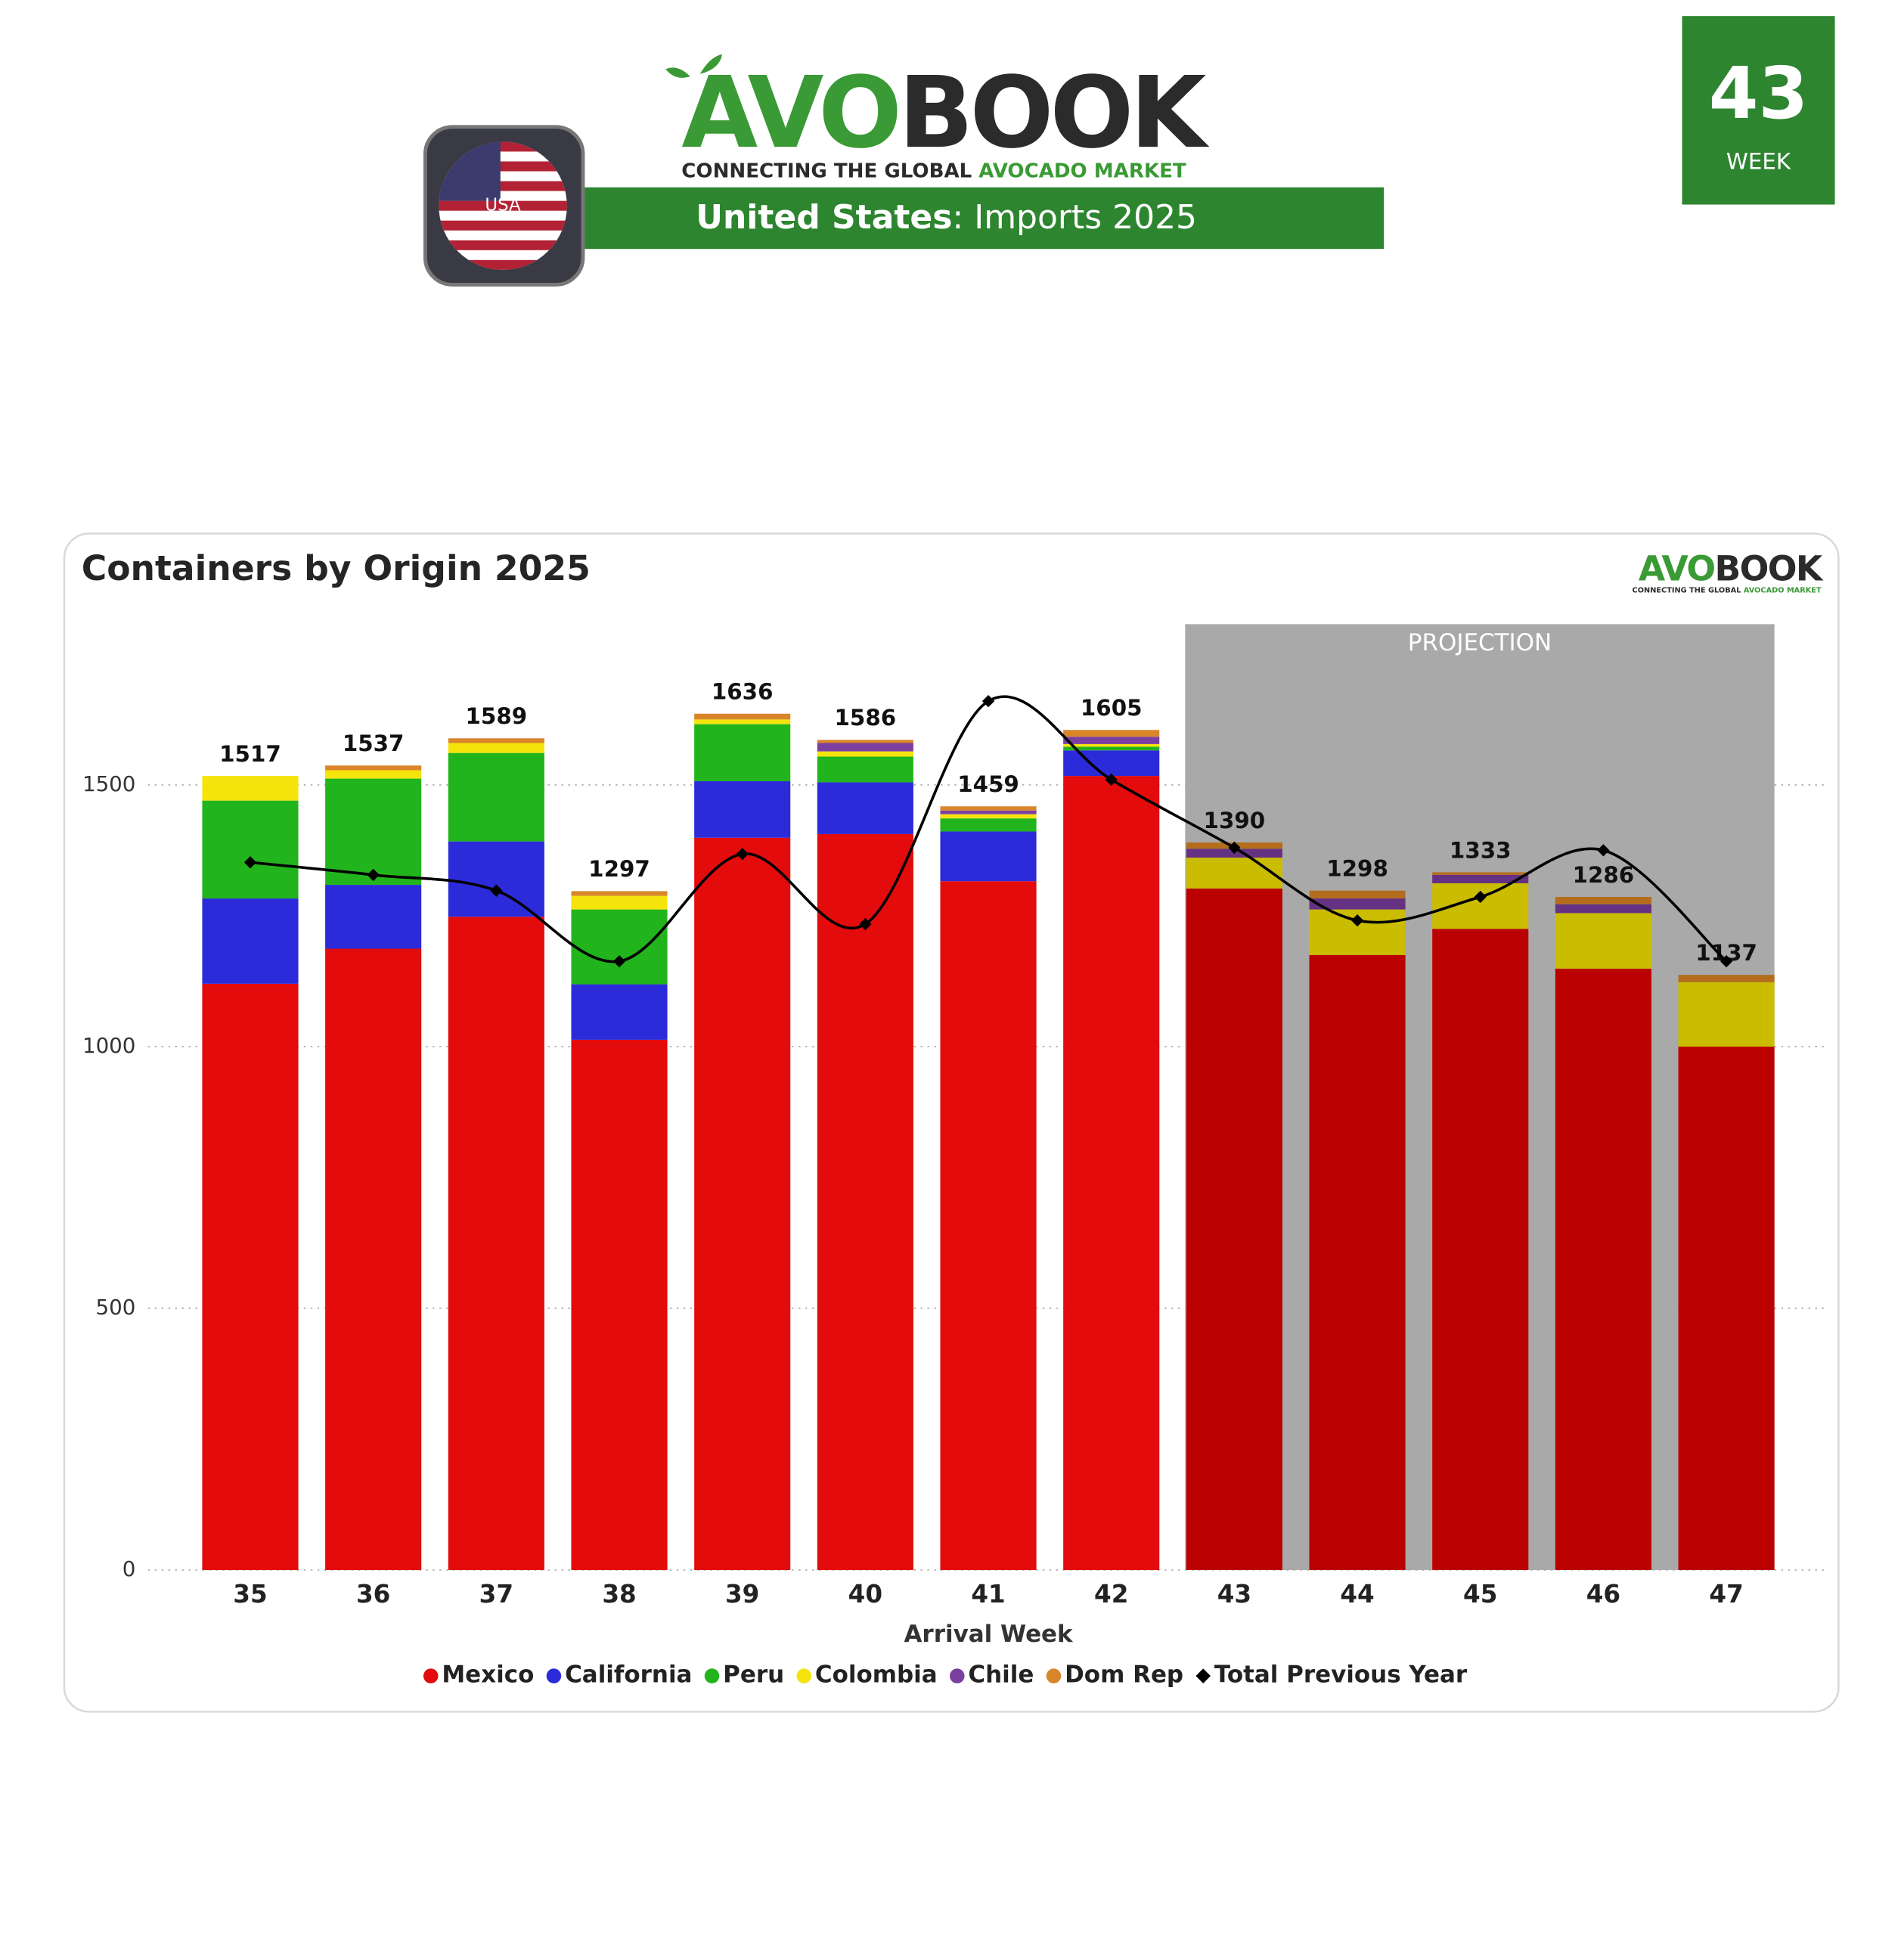 This screenshot has height=1939, width=1904. Describe the element at coordinates (945, 112) in the screenshot. I see `logo: AVOBOOK` at that location.